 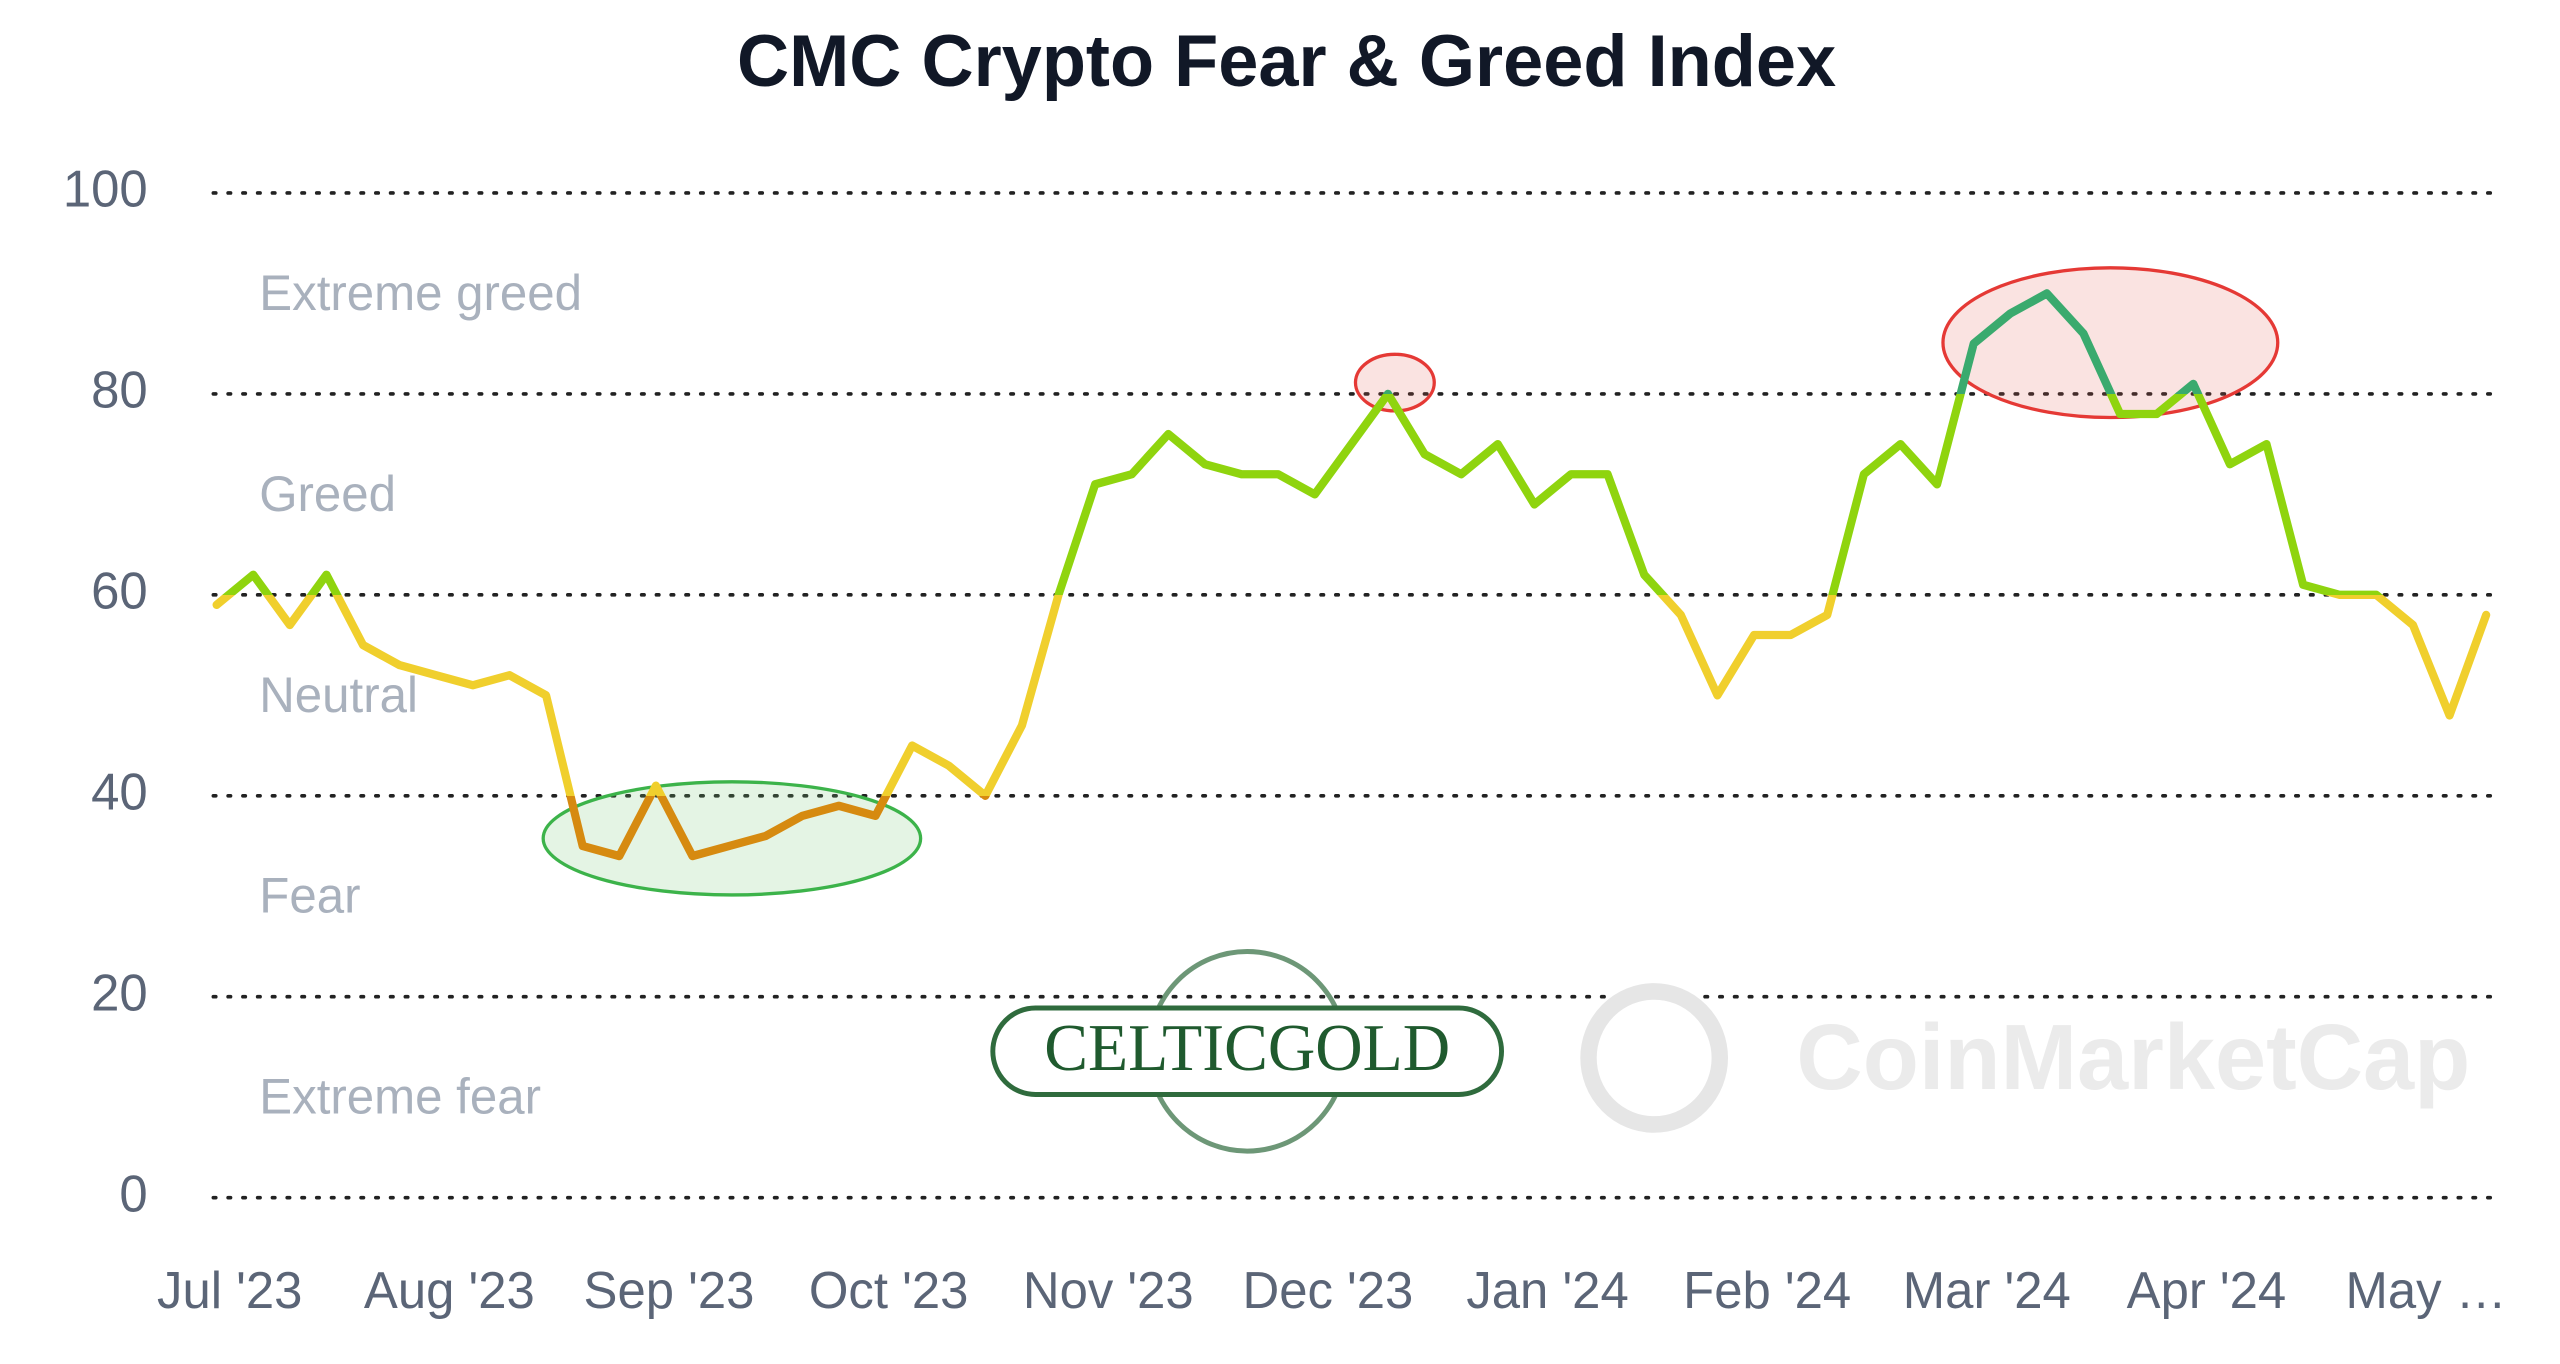 I want to click on x-tick-label: Sep '23, so click(x=669, y=1289).